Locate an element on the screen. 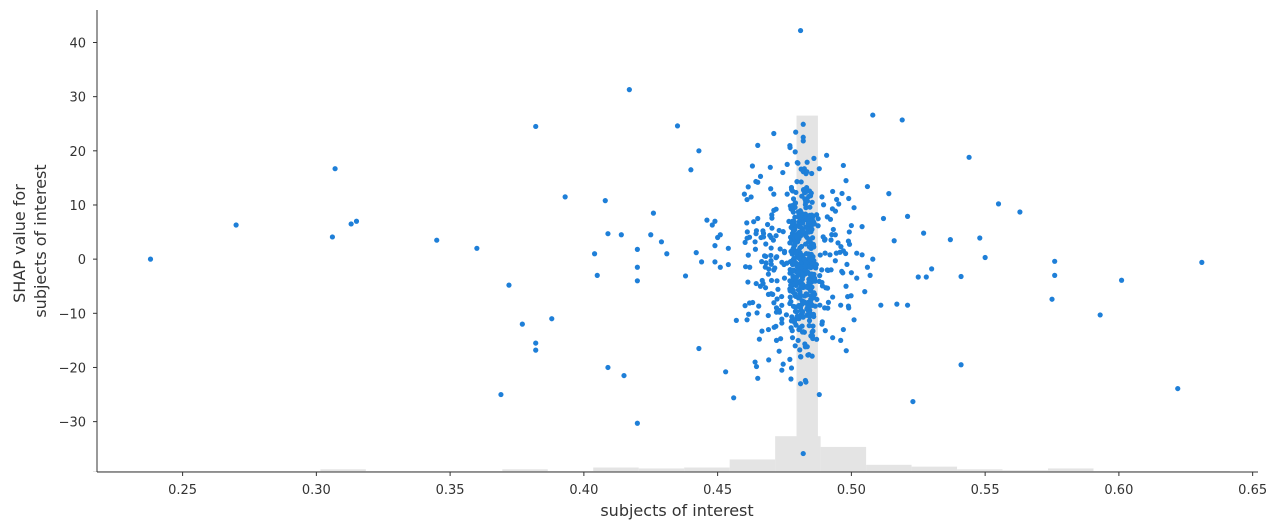 The height and width of the screenshot is (530, 1283). y-tick-label: −10 is located at coordinates (72, 314).